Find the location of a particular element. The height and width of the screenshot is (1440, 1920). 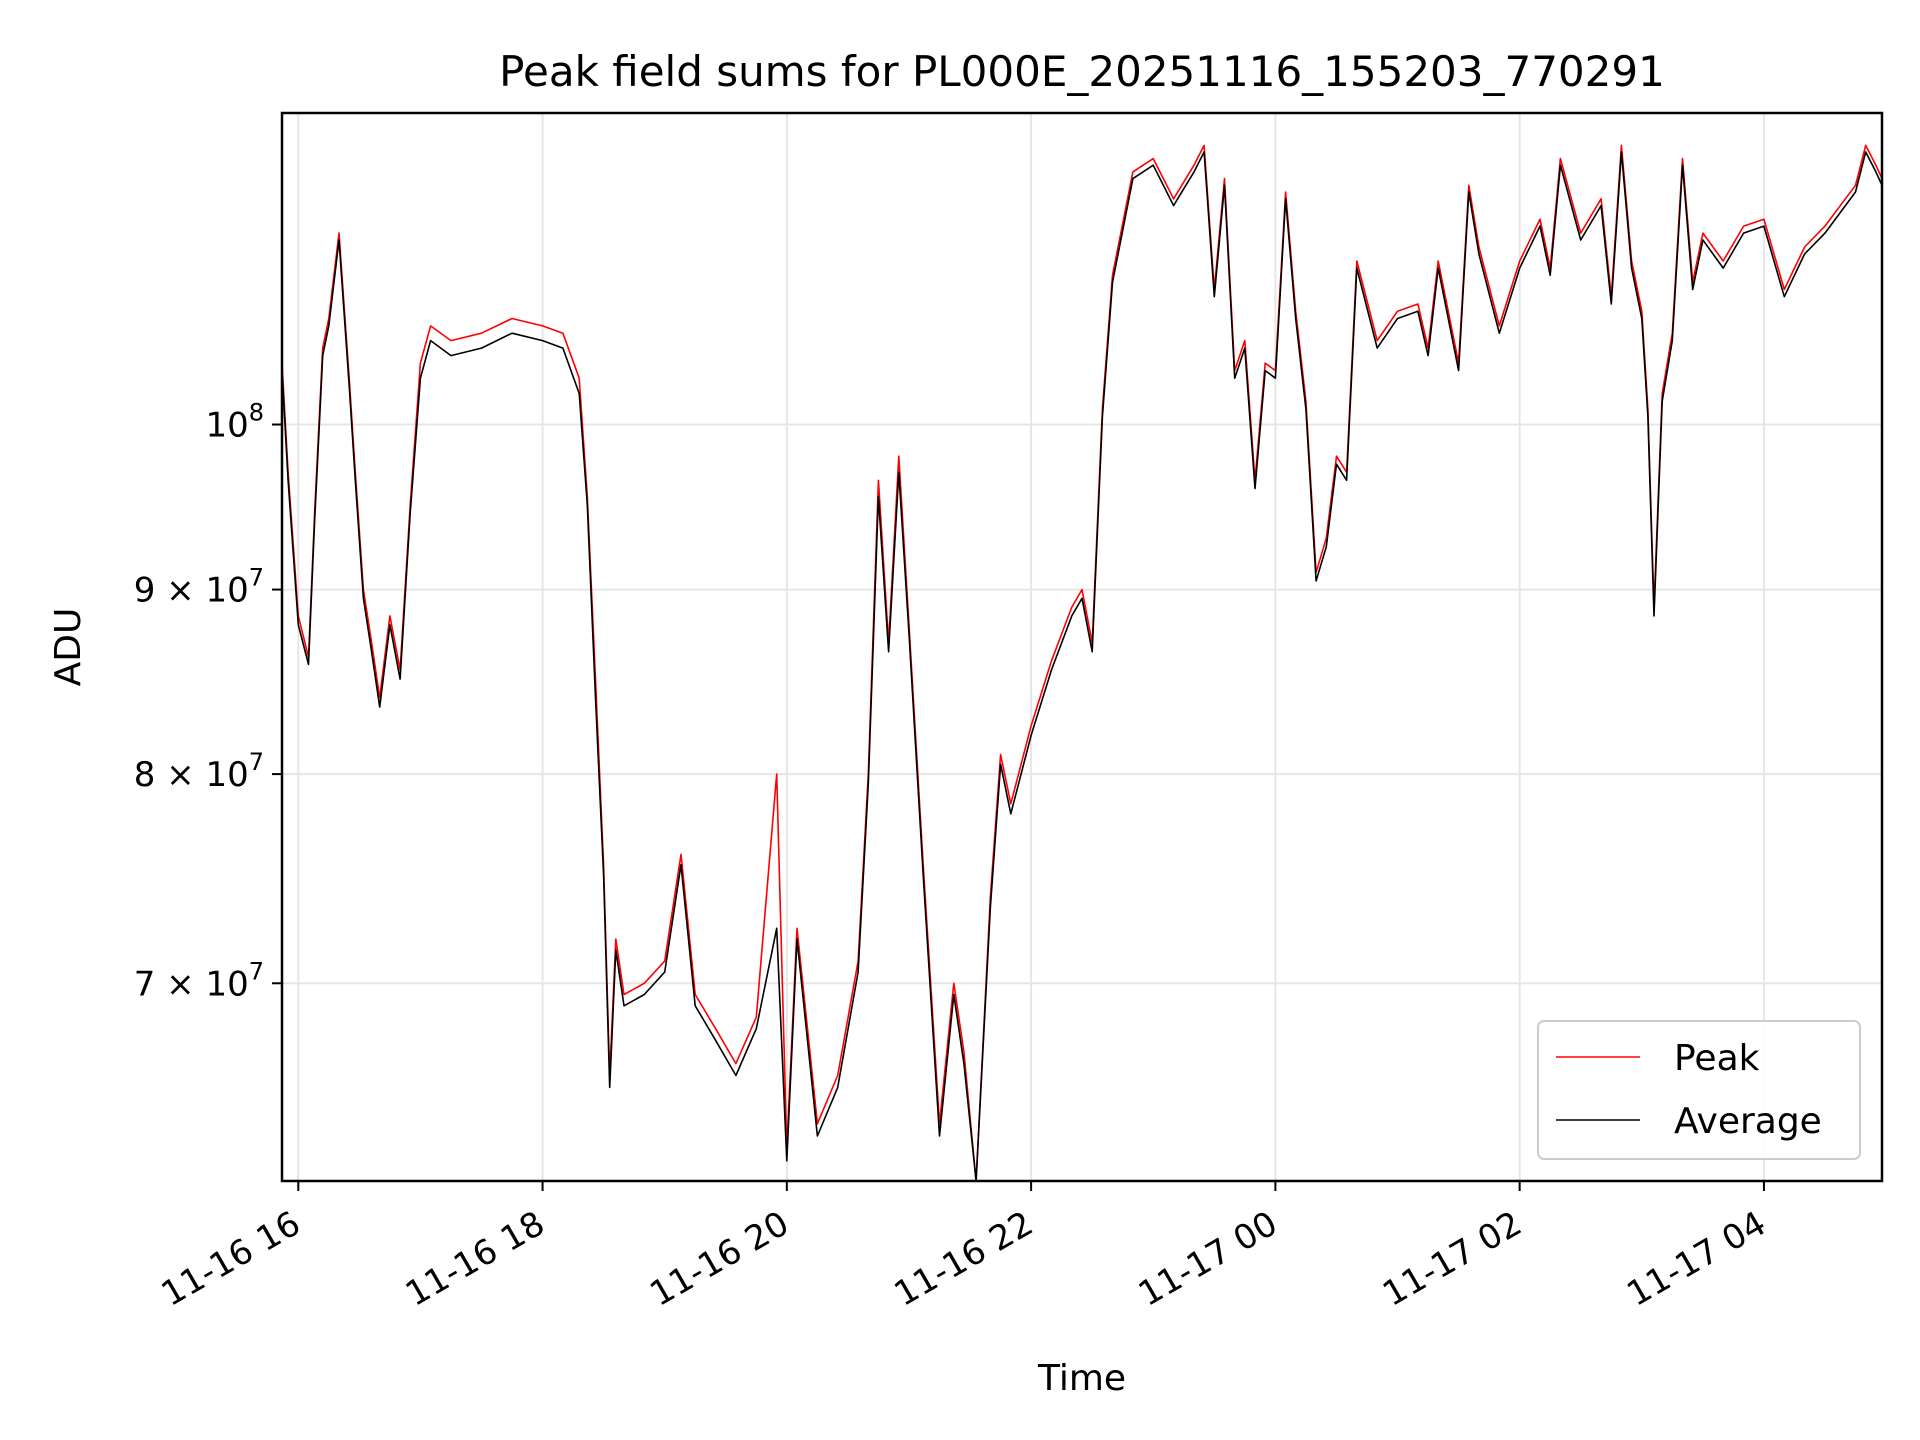

x-tick-label: 11-17 02 is located at coordinates (1452, 1259).